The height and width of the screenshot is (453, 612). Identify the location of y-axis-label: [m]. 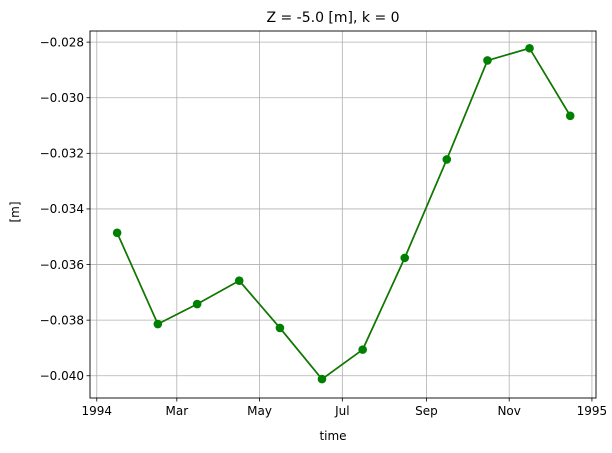
(15, 211).